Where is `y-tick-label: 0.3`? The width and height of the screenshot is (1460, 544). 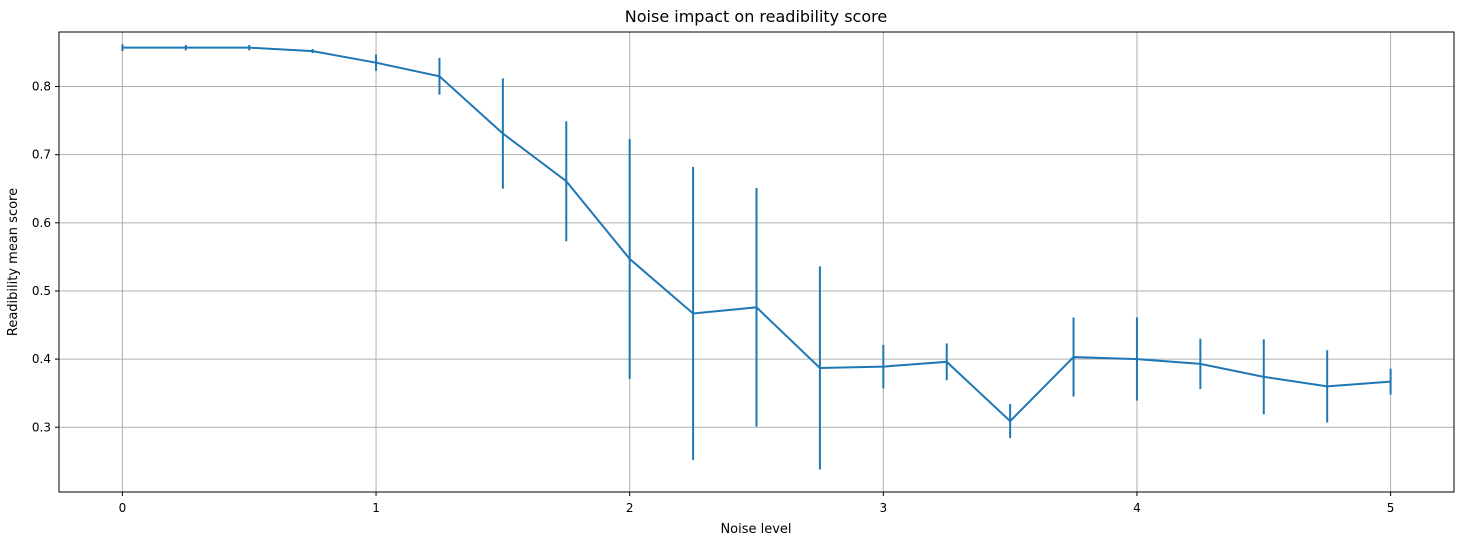 y-tick-label: 0.3 is located at coordinates (41, 427).